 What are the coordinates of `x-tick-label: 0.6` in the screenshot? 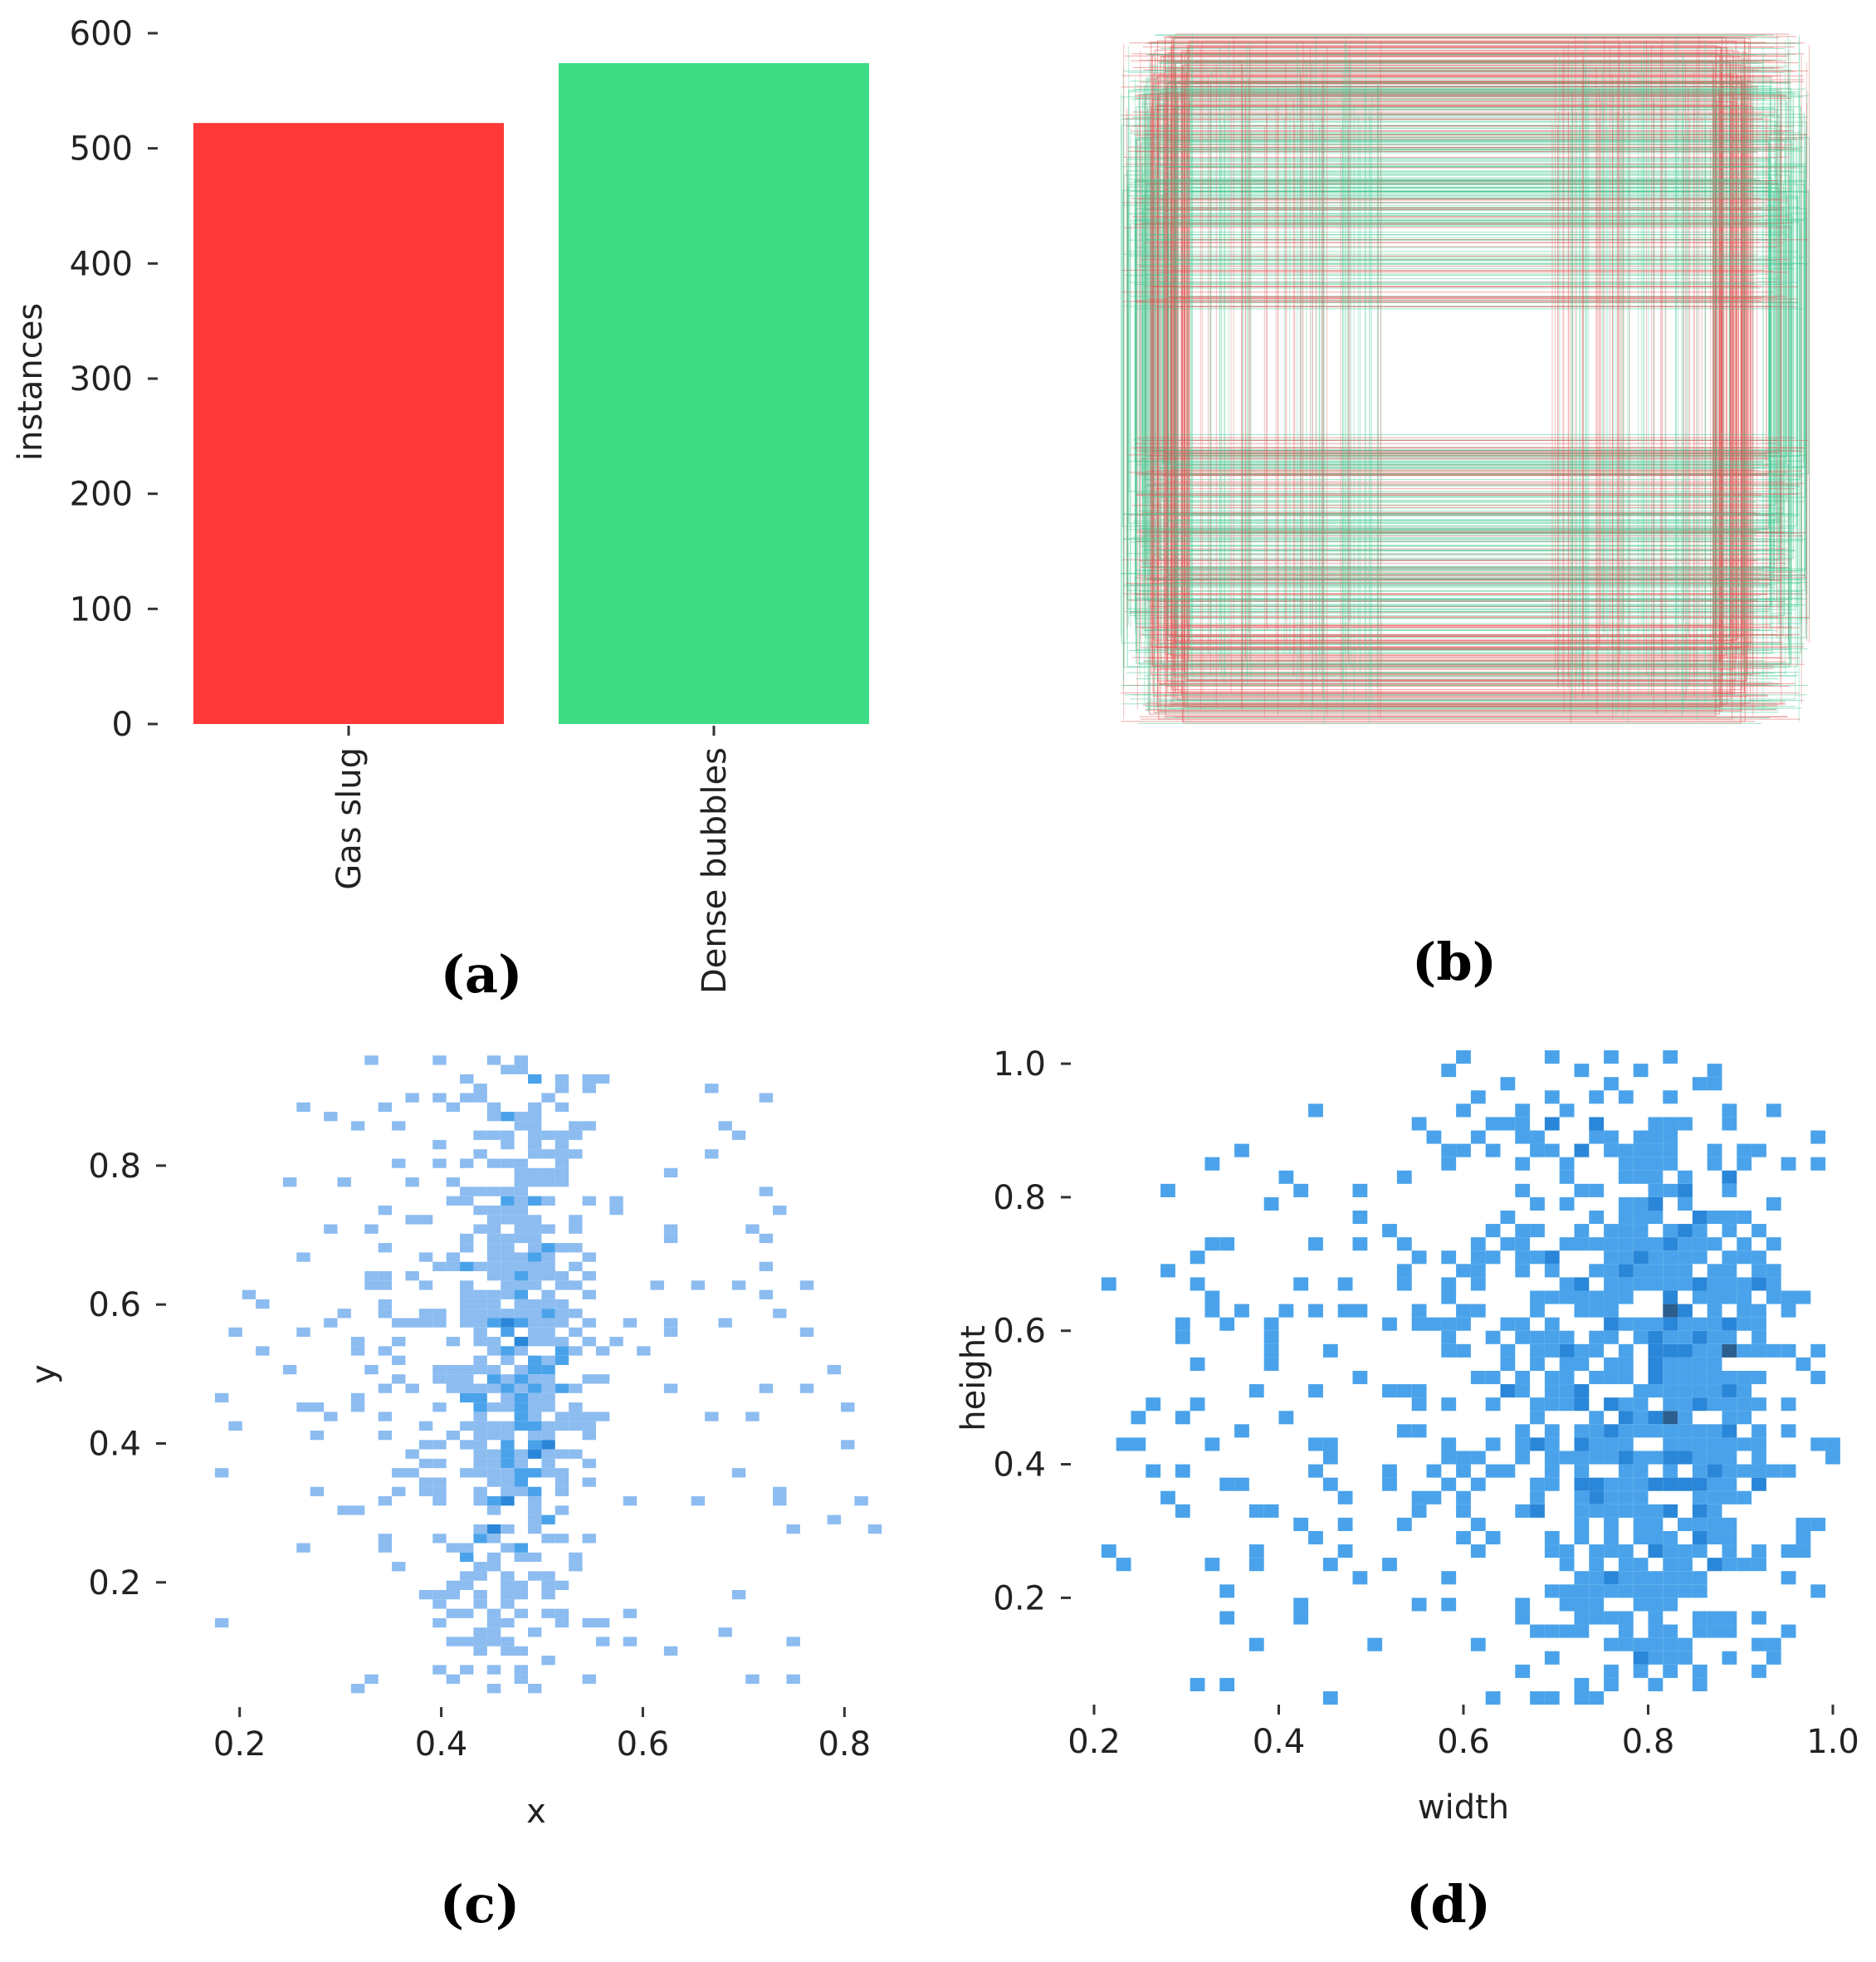 It's located at (644, 1744).